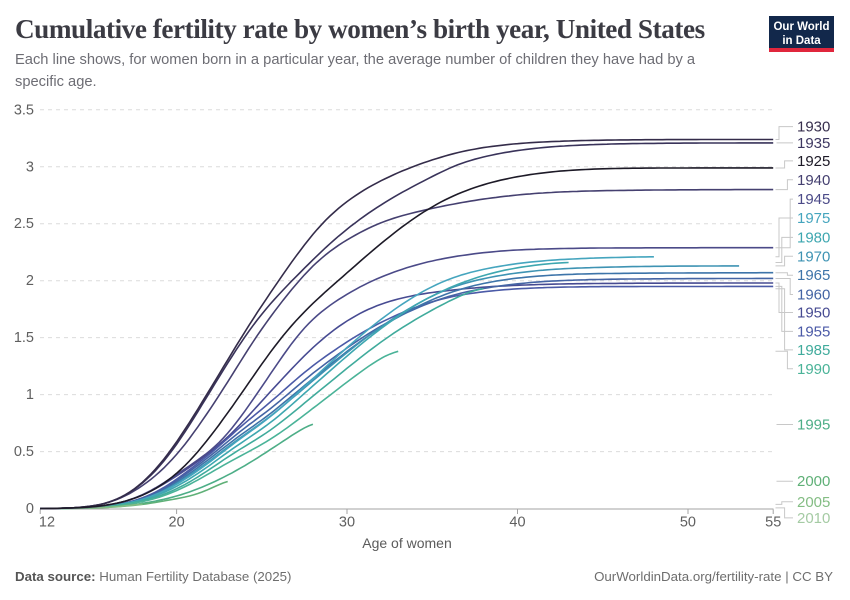 The width and height of the screenshot is (850, 600). Describe the element at coordinates (813, 369) in the screenshot. I see `svg-text: 1990` at that location.